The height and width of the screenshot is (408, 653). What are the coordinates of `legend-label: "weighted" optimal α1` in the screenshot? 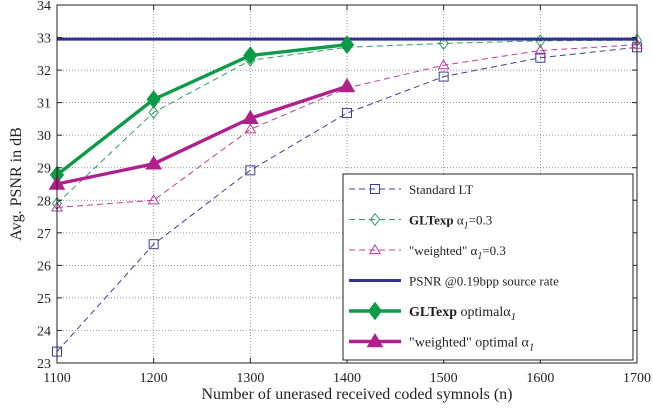 It's located at (471, 345).